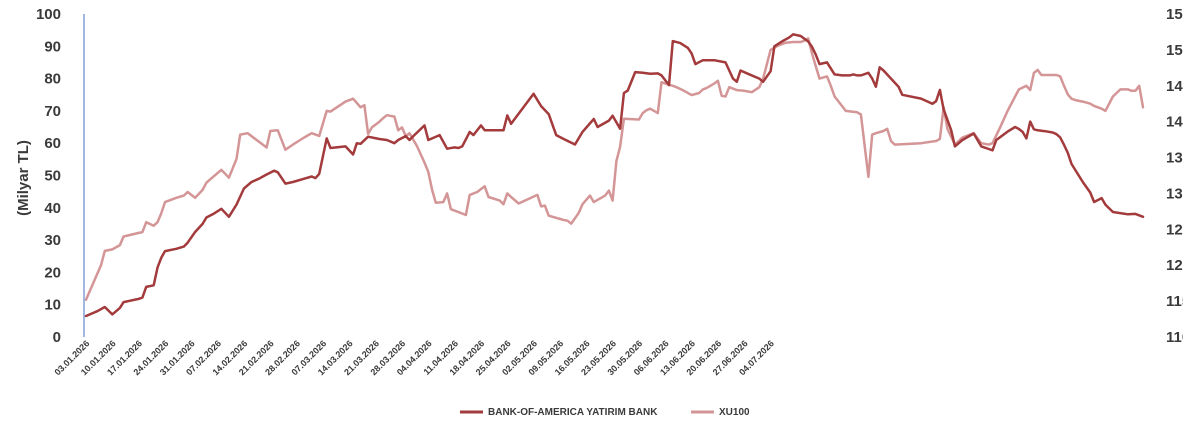 The image size is (1202, 426). I want to click on right-edge-panel, so click(1192, 213).